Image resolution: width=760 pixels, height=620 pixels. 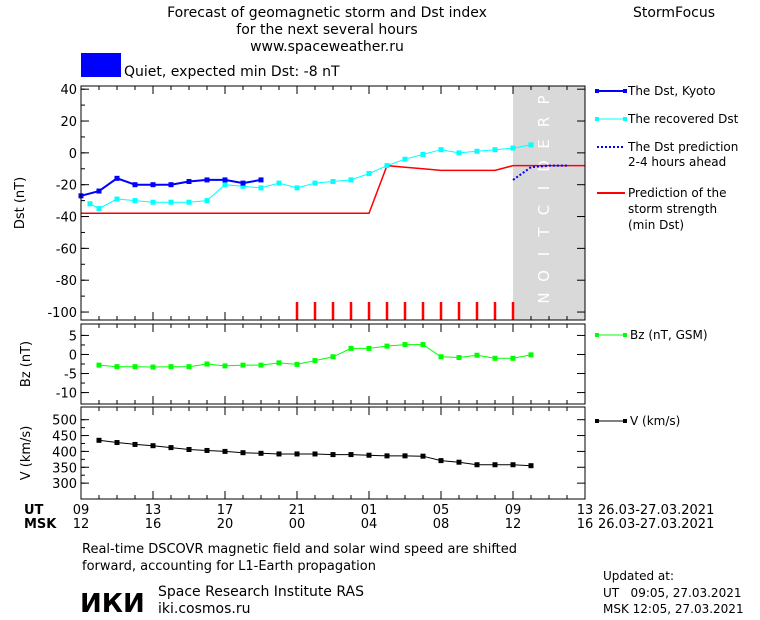 I want to click on bz-y-tick-label: -5, so click(x=70, y=375).